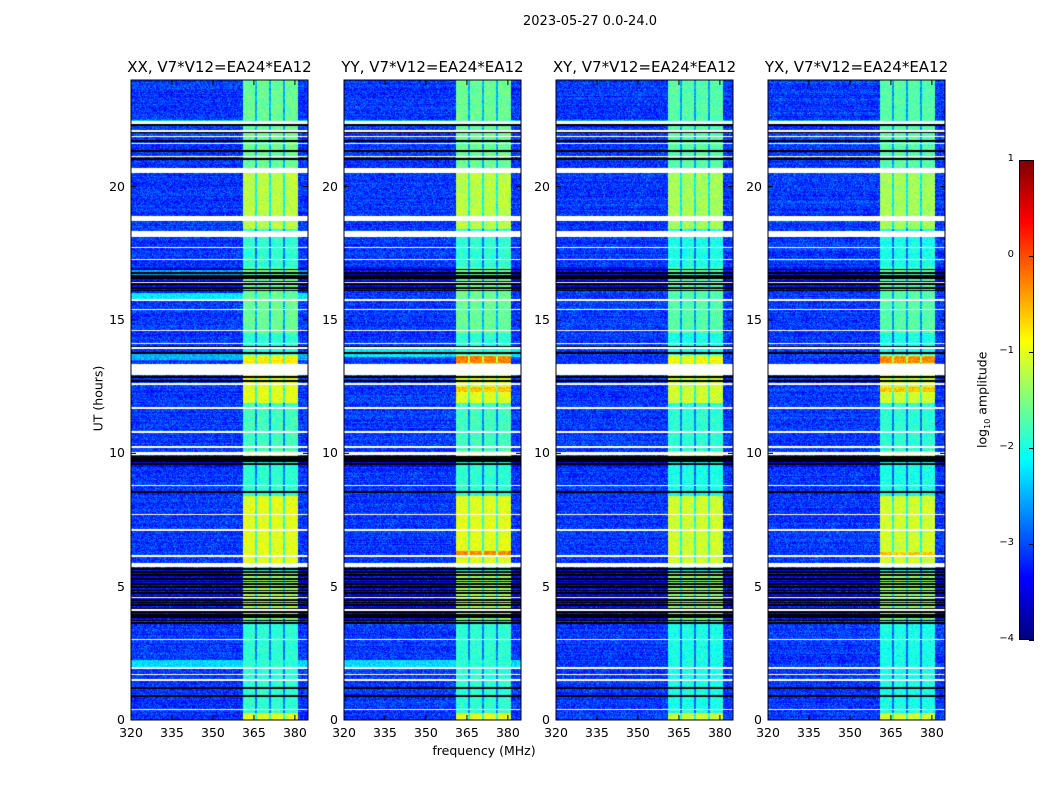 The width and height of the screenshot is (1050, 800). Describe the element at coordinates (484, 750) in the screenshot. I see `x-axis-label: frequency (MHz)` at that location.